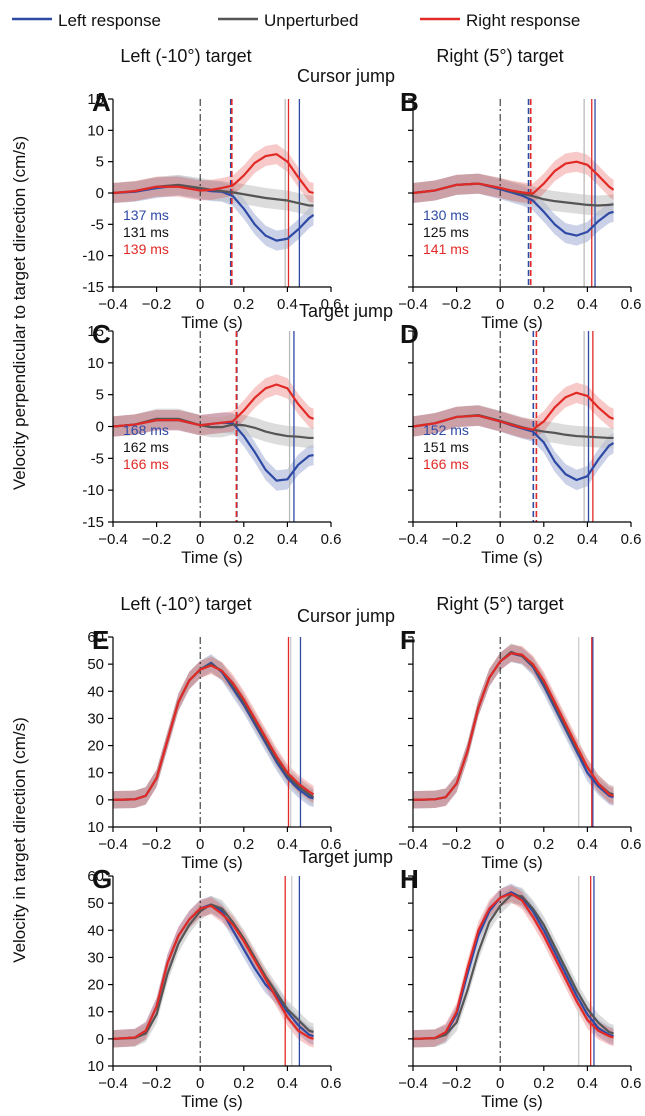  What do you see at coordinates (95, 718) in the screenshot?
I see `y-tick-label-e: 30` at bounding box center [95, 718].